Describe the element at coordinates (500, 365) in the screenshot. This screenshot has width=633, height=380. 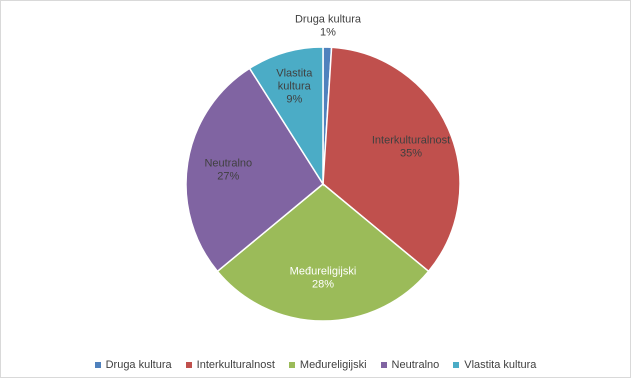
I see `legend-label: Vlastita kultura` at that location.